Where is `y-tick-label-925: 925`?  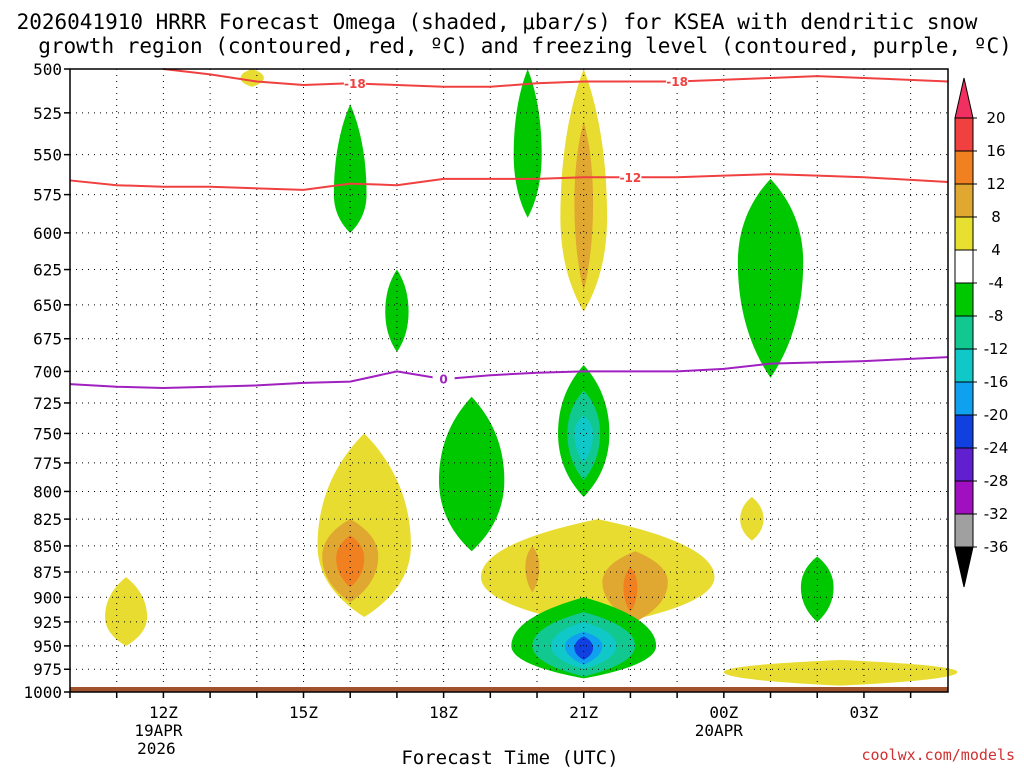
y-tick-label-925: 925 is located at coordinates (47, 622).